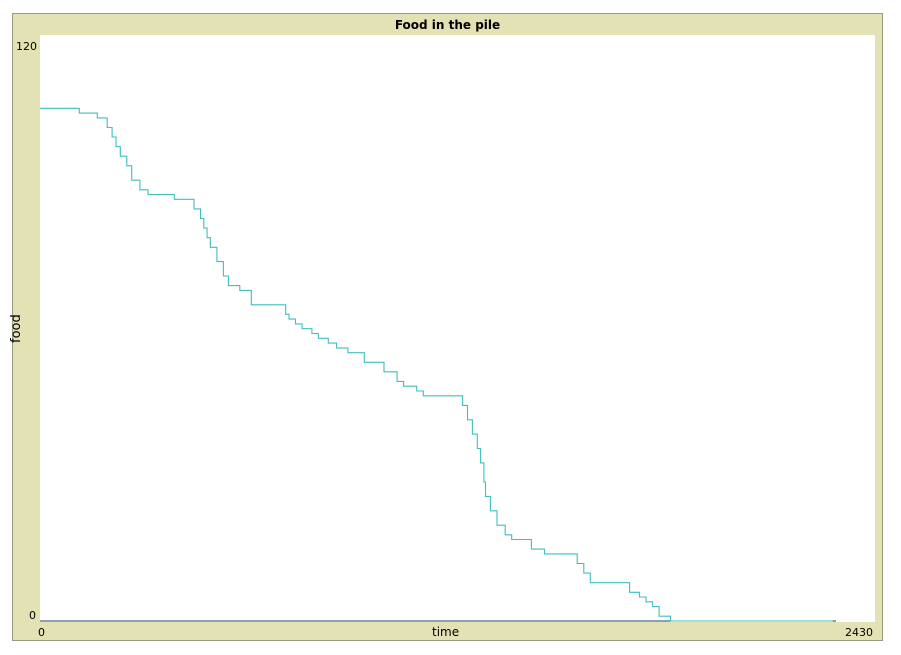 The width and height of the screenshot is (901, 655). What do you see at coordinates (16, 328) in the screenshot?
I see `y-axis-label: food` at bounding box center [16, 328].